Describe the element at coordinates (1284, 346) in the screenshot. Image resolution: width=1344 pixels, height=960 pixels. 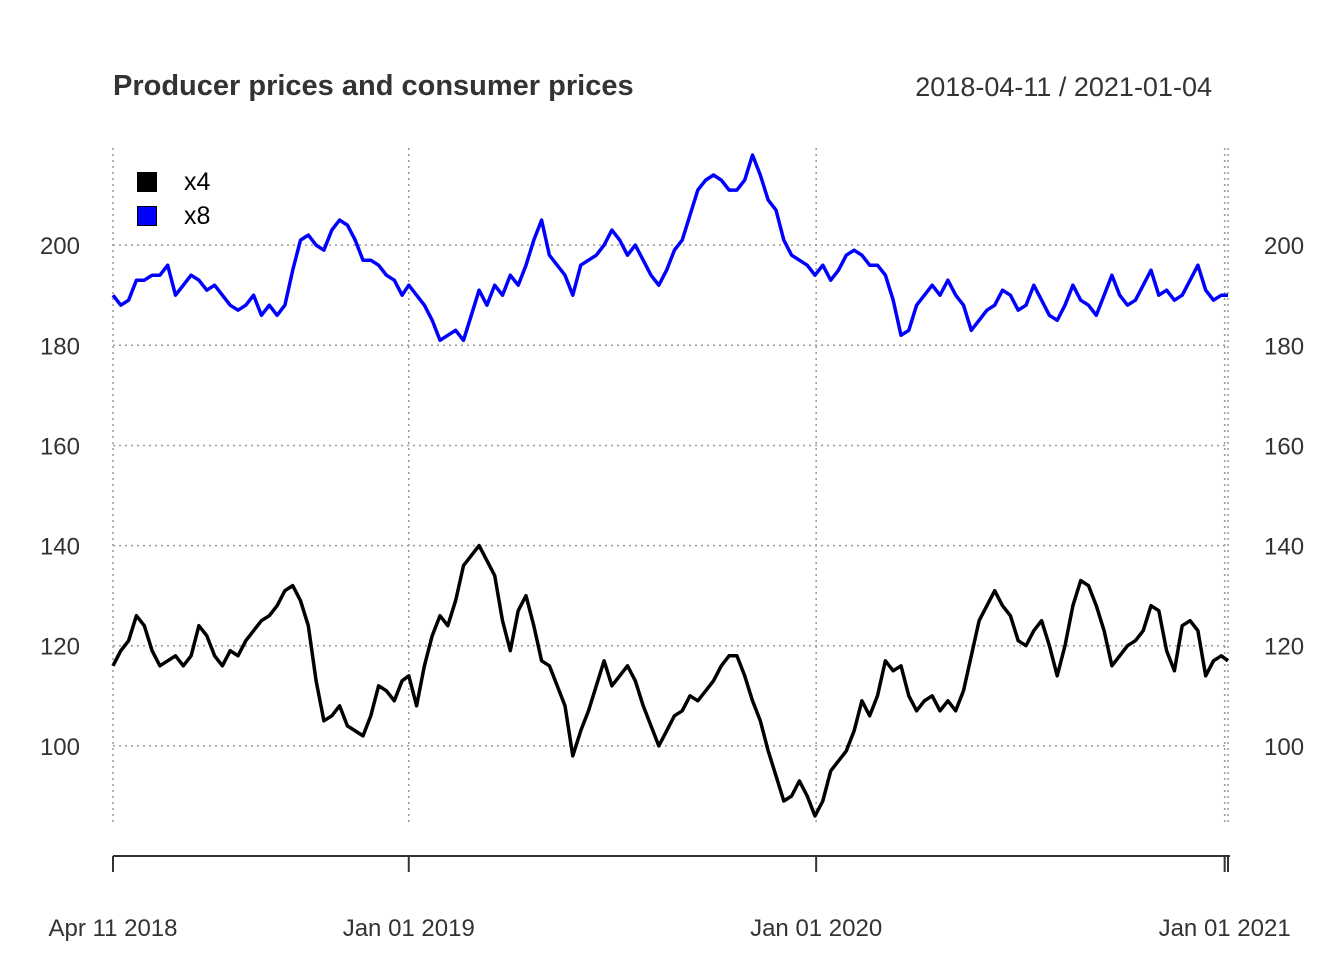
I see `y-tick-label-right: 180` at that location.